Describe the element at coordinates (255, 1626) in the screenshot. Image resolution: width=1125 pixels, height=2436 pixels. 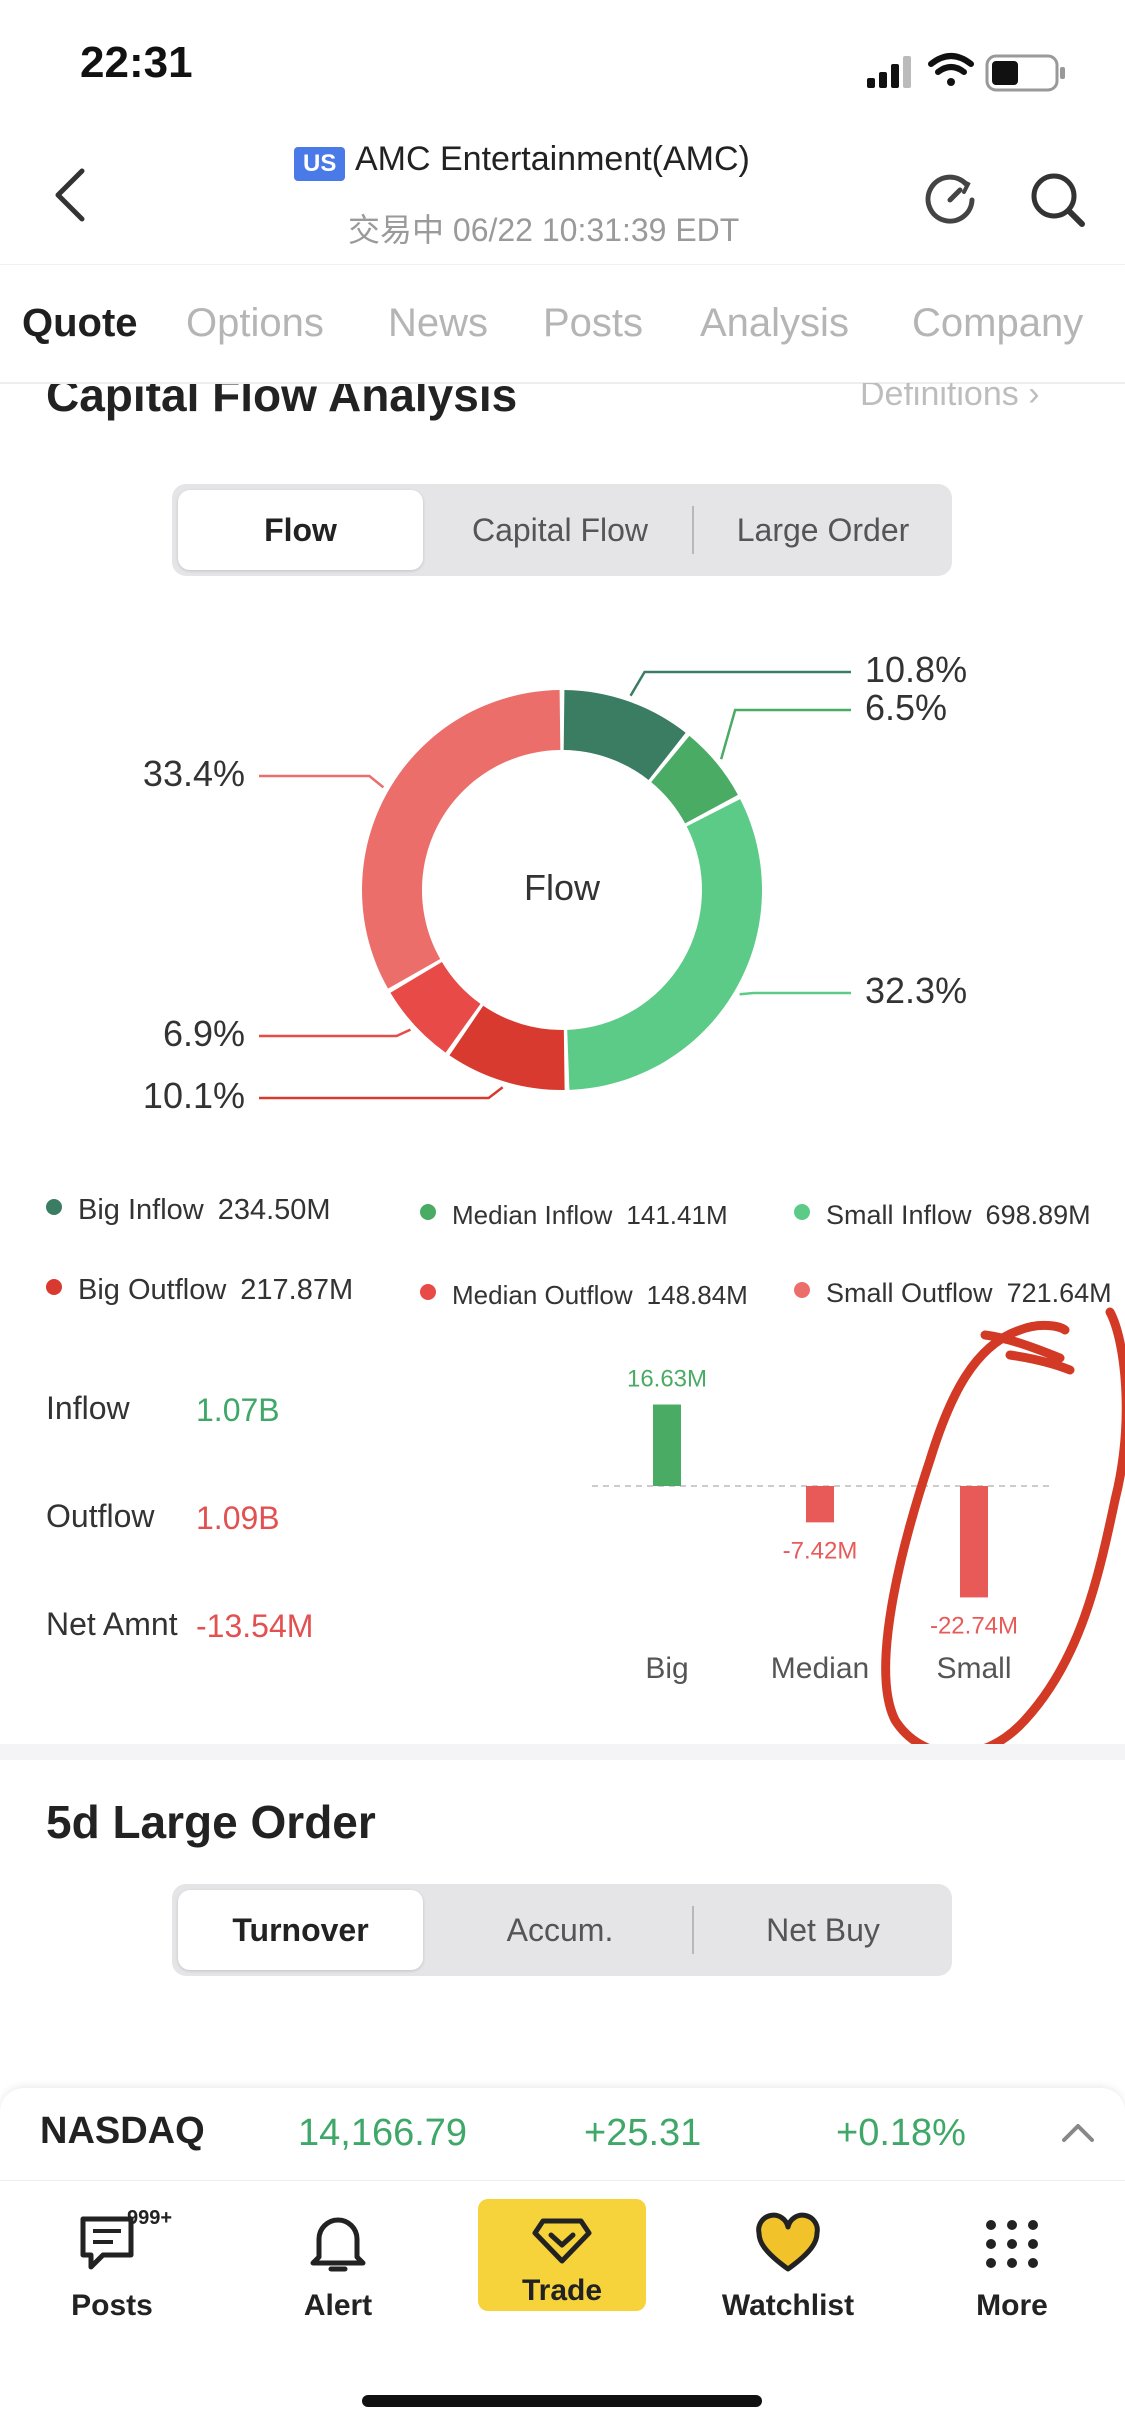
I see `net-amount-value: -13.54M` at that location.